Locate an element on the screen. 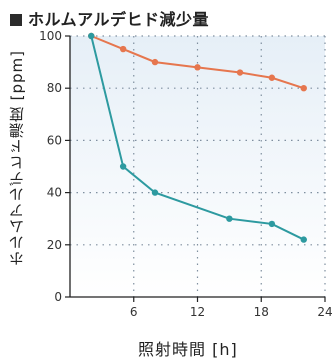 This screenshot has height=360, width=335. chart-title-row: ホルムアルデヒド減少量 is located at coordinates (109, 18).